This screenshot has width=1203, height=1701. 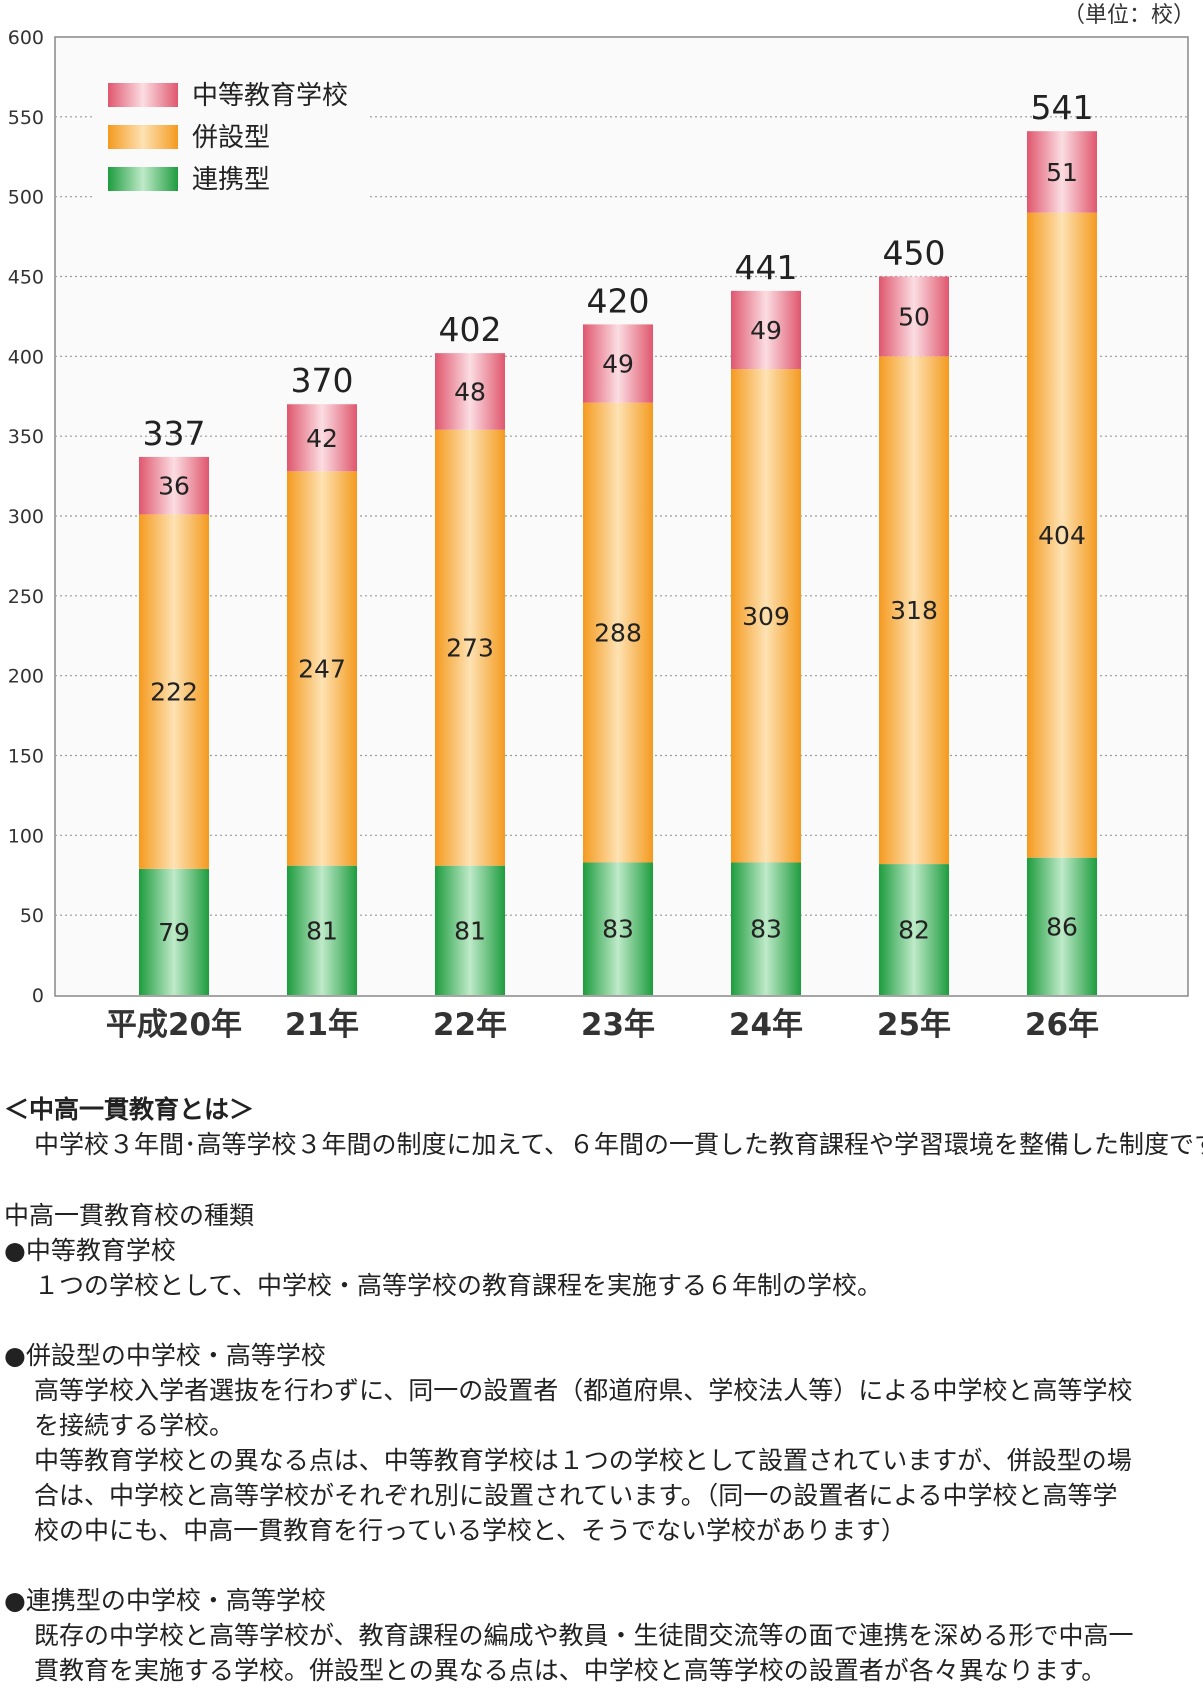 What do you see at coordinates (766, 267) in the screenshot?
I see `bar-total-label: 441` at bounding box center [766, 267].